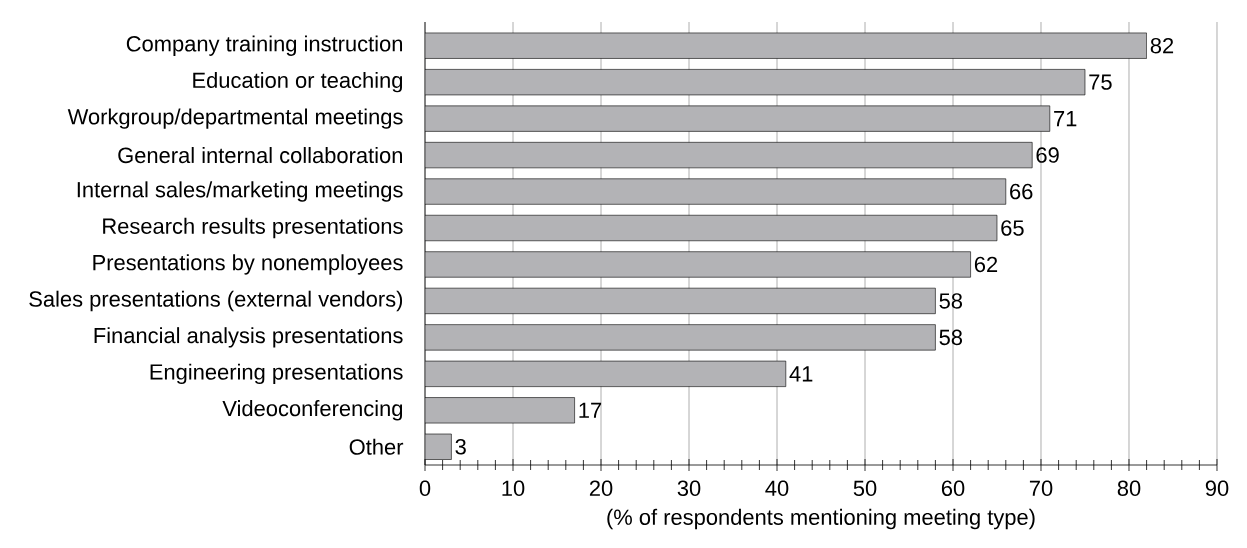 The width and height of the screenshot is (1247, 548). What do you see at coordinates (777, 488) in the screenshot?
I see `x-tick-label: 40` at bounding box center [777, 488].